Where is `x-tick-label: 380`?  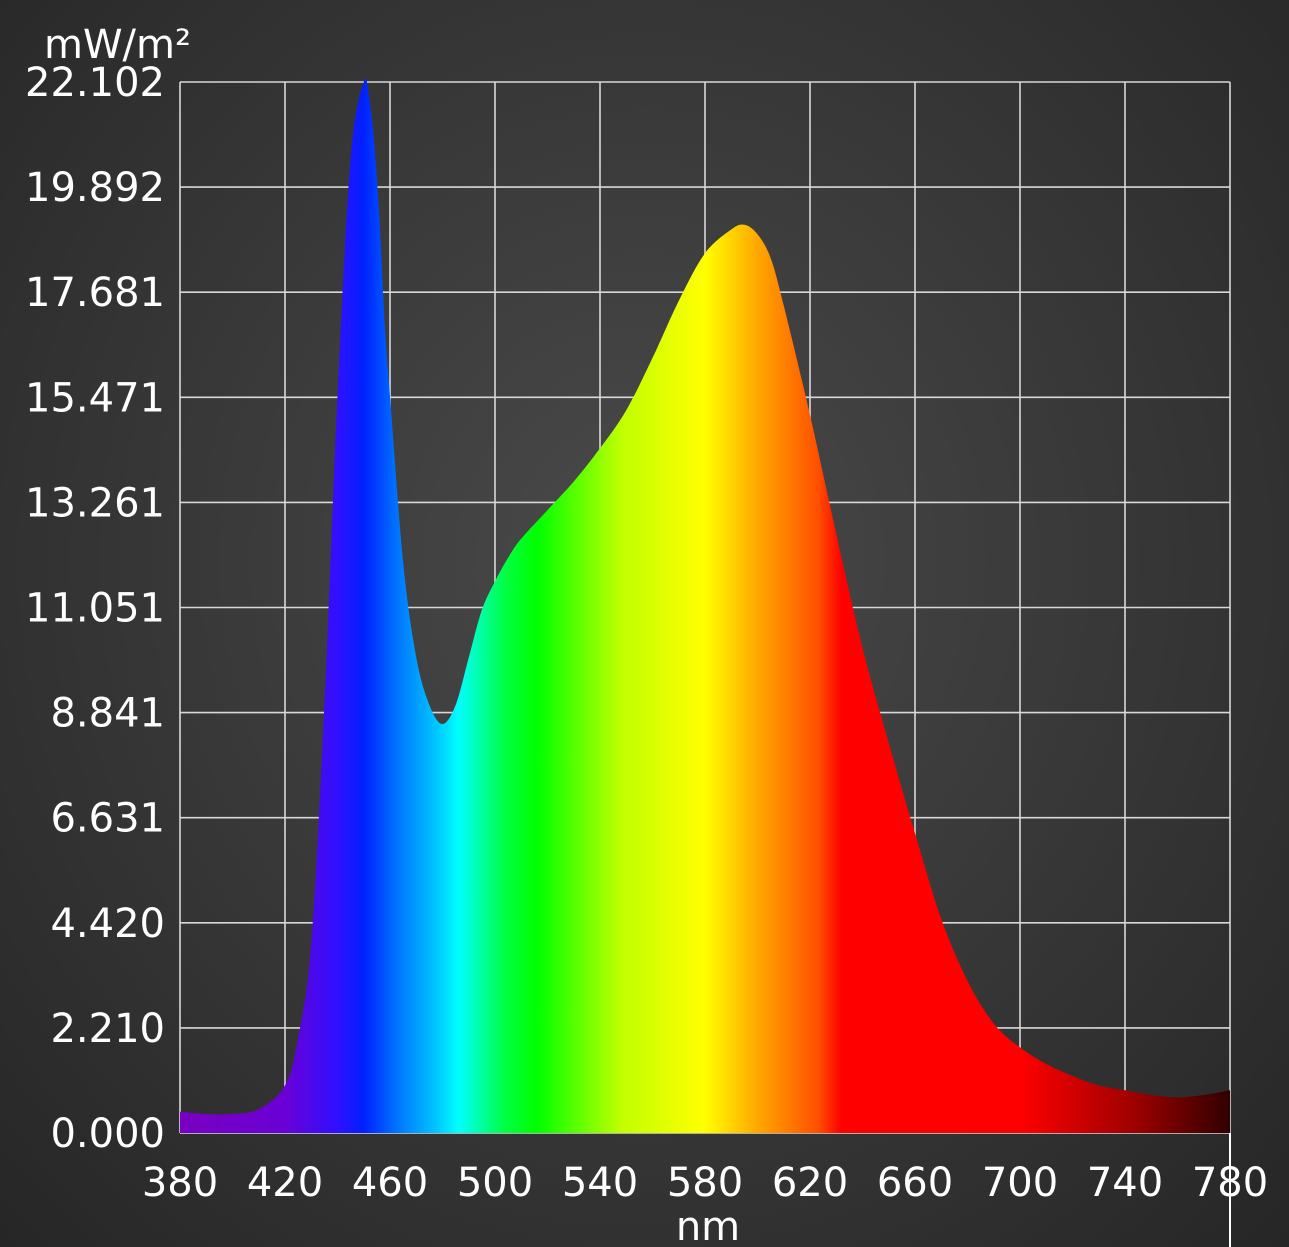
x-tick-label: 380 is located at coordinates (180, 1183).